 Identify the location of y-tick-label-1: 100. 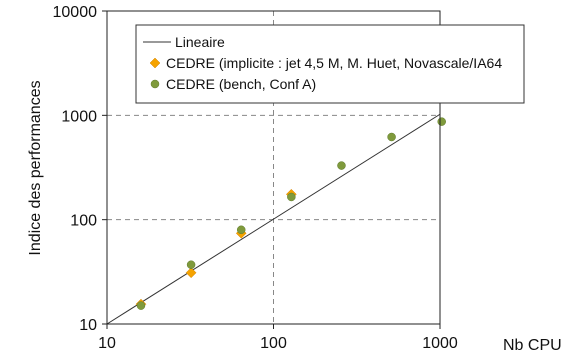
(83, 221).